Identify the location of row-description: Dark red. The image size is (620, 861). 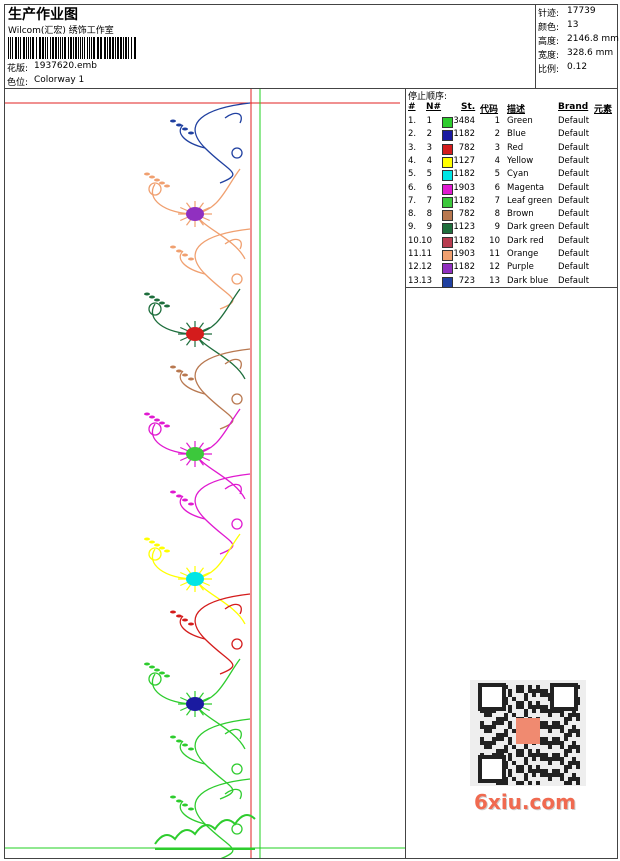
(525, 240).